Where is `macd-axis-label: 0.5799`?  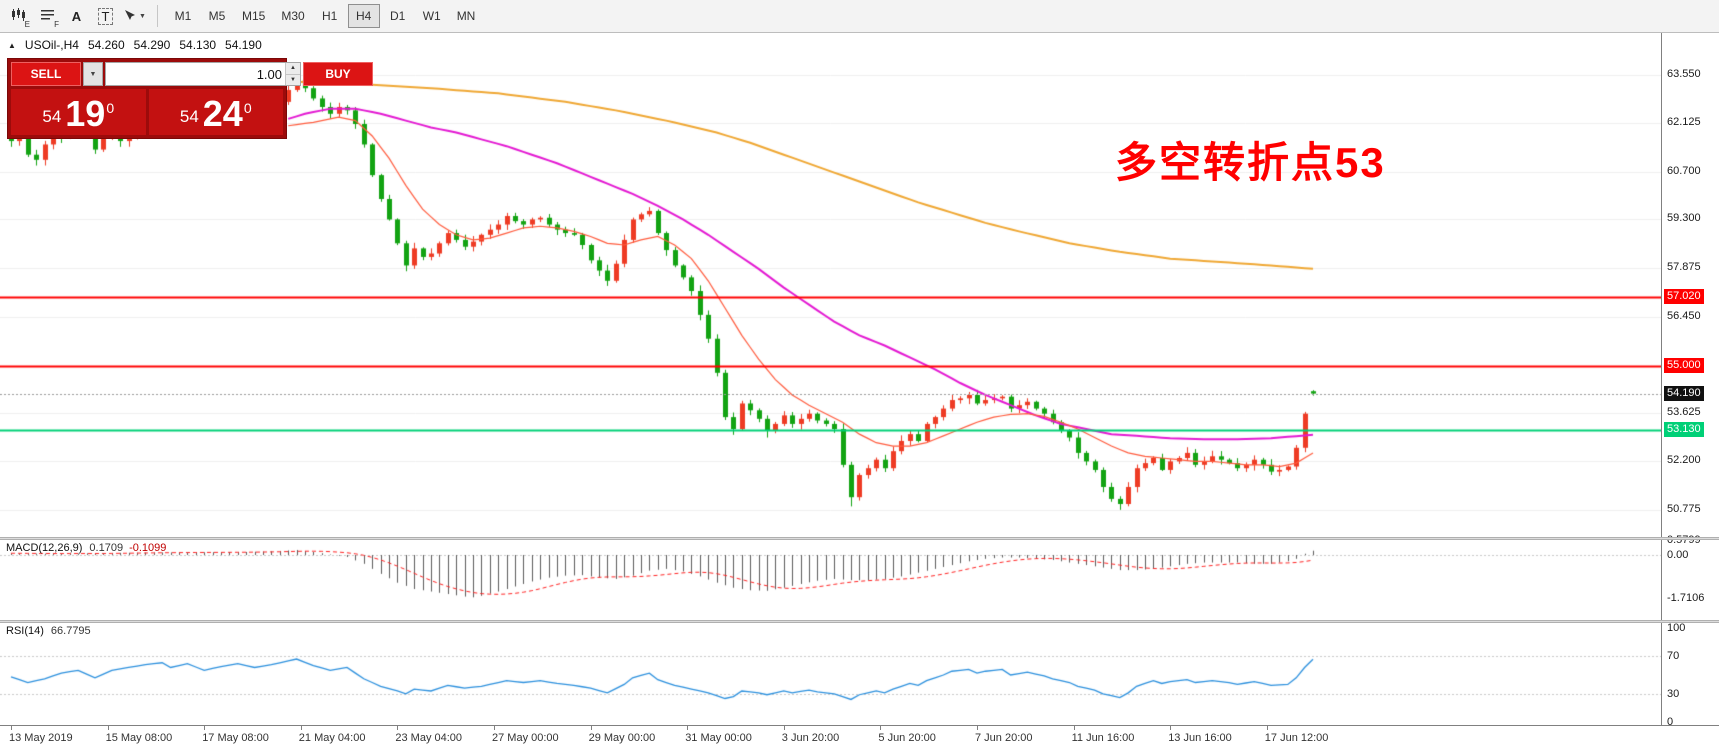
macd-axis-label: 0.5799 is located at coordinates (1684, 540).